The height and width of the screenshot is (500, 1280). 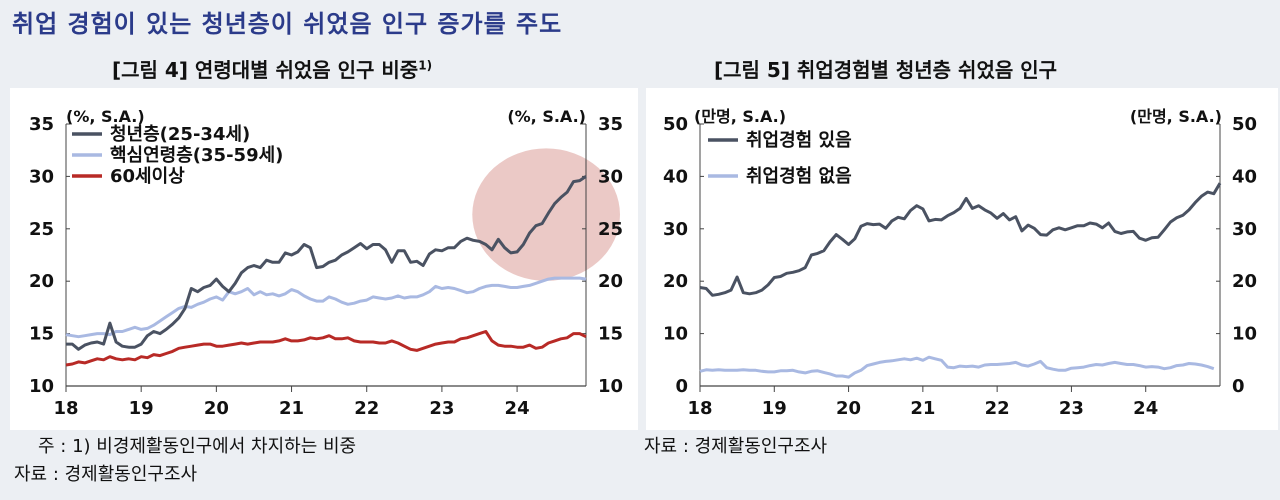 I want to click on chart4-xtick: 24, so click(x=517, y=408).